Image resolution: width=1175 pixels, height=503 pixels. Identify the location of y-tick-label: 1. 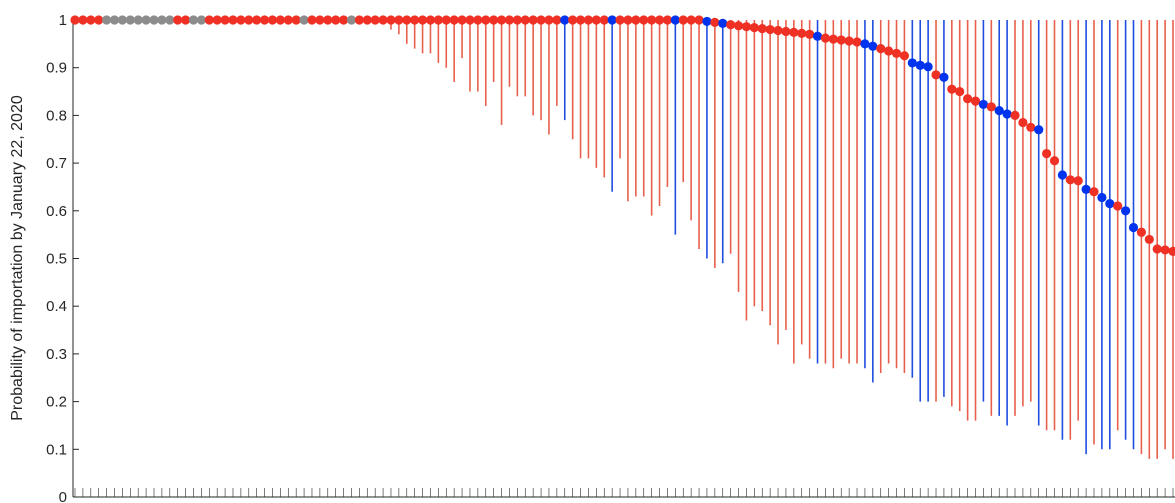
(63, 20).